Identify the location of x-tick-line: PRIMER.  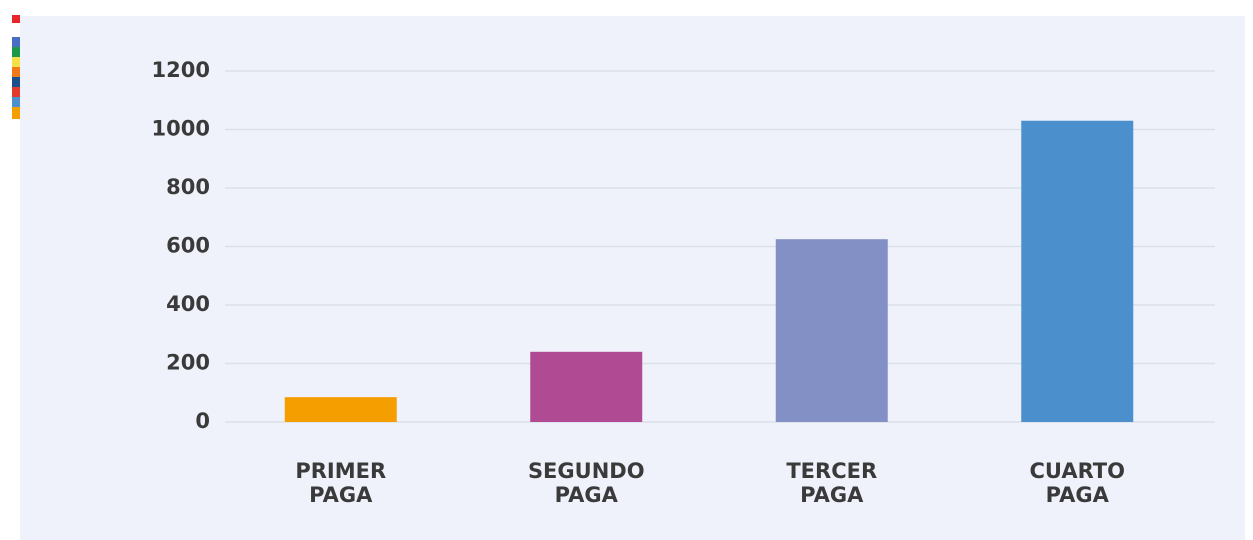
(340, 471).